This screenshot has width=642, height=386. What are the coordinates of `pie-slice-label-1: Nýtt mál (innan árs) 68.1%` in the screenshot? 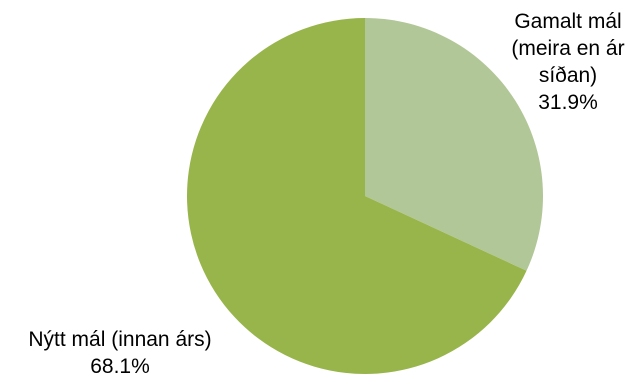 It's located at (119, 353).